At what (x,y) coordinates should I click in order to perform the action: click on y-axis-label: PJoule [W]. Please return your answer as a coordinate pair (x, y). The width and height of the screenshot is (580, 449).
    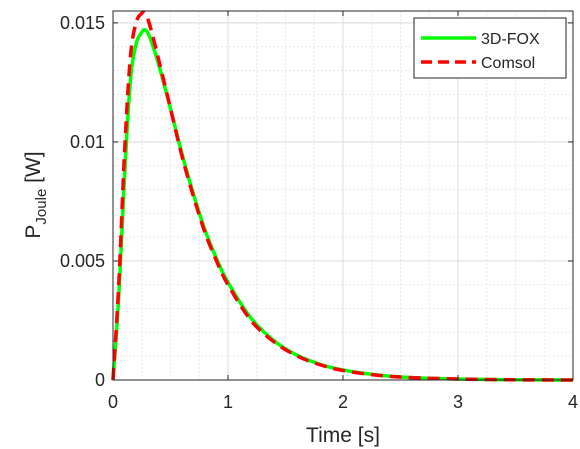
    Looking at the image, I should click on (36, 194).